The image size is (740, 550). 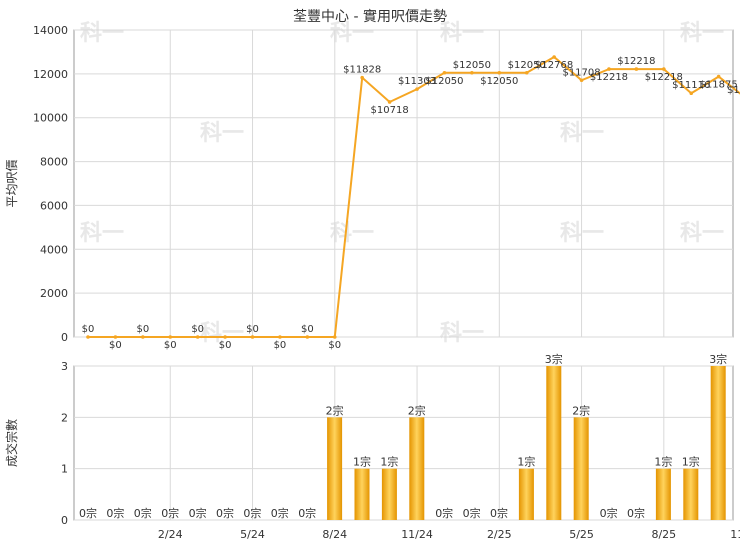 What do you see at coordinates (11, 443) in the screenshot?
I see `bar-ylabel: 成交宗數` at bounding box center [11, 443].